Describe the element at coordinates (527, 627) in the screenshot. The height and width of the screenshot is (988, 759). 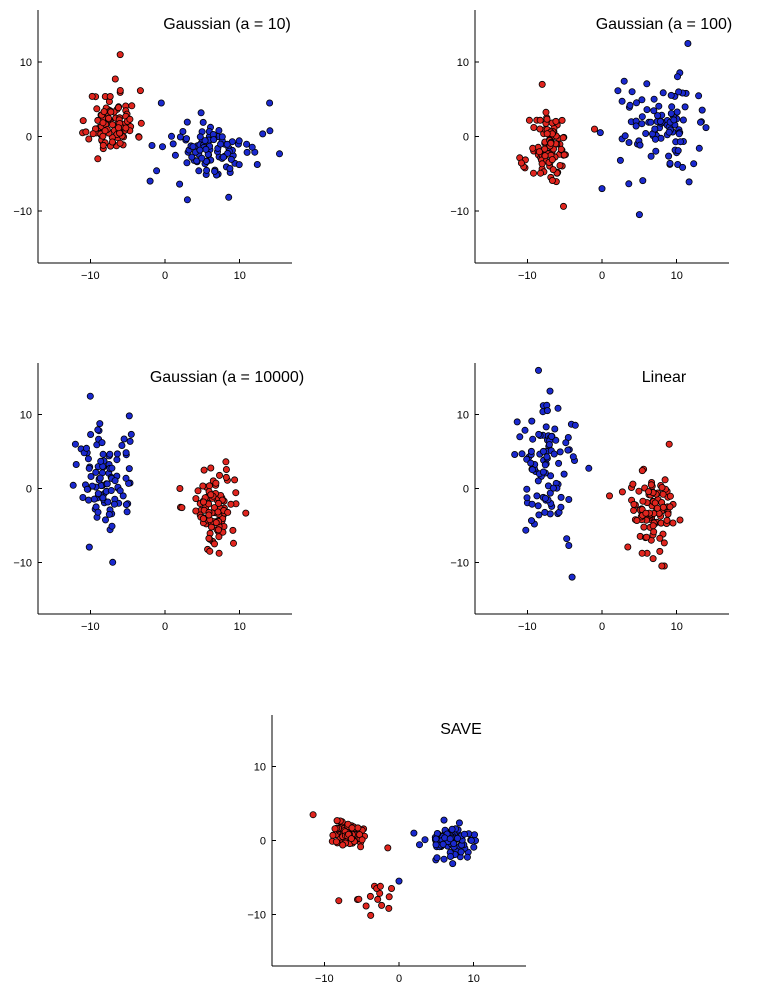
I see `x-tick-label: −10` at that location.